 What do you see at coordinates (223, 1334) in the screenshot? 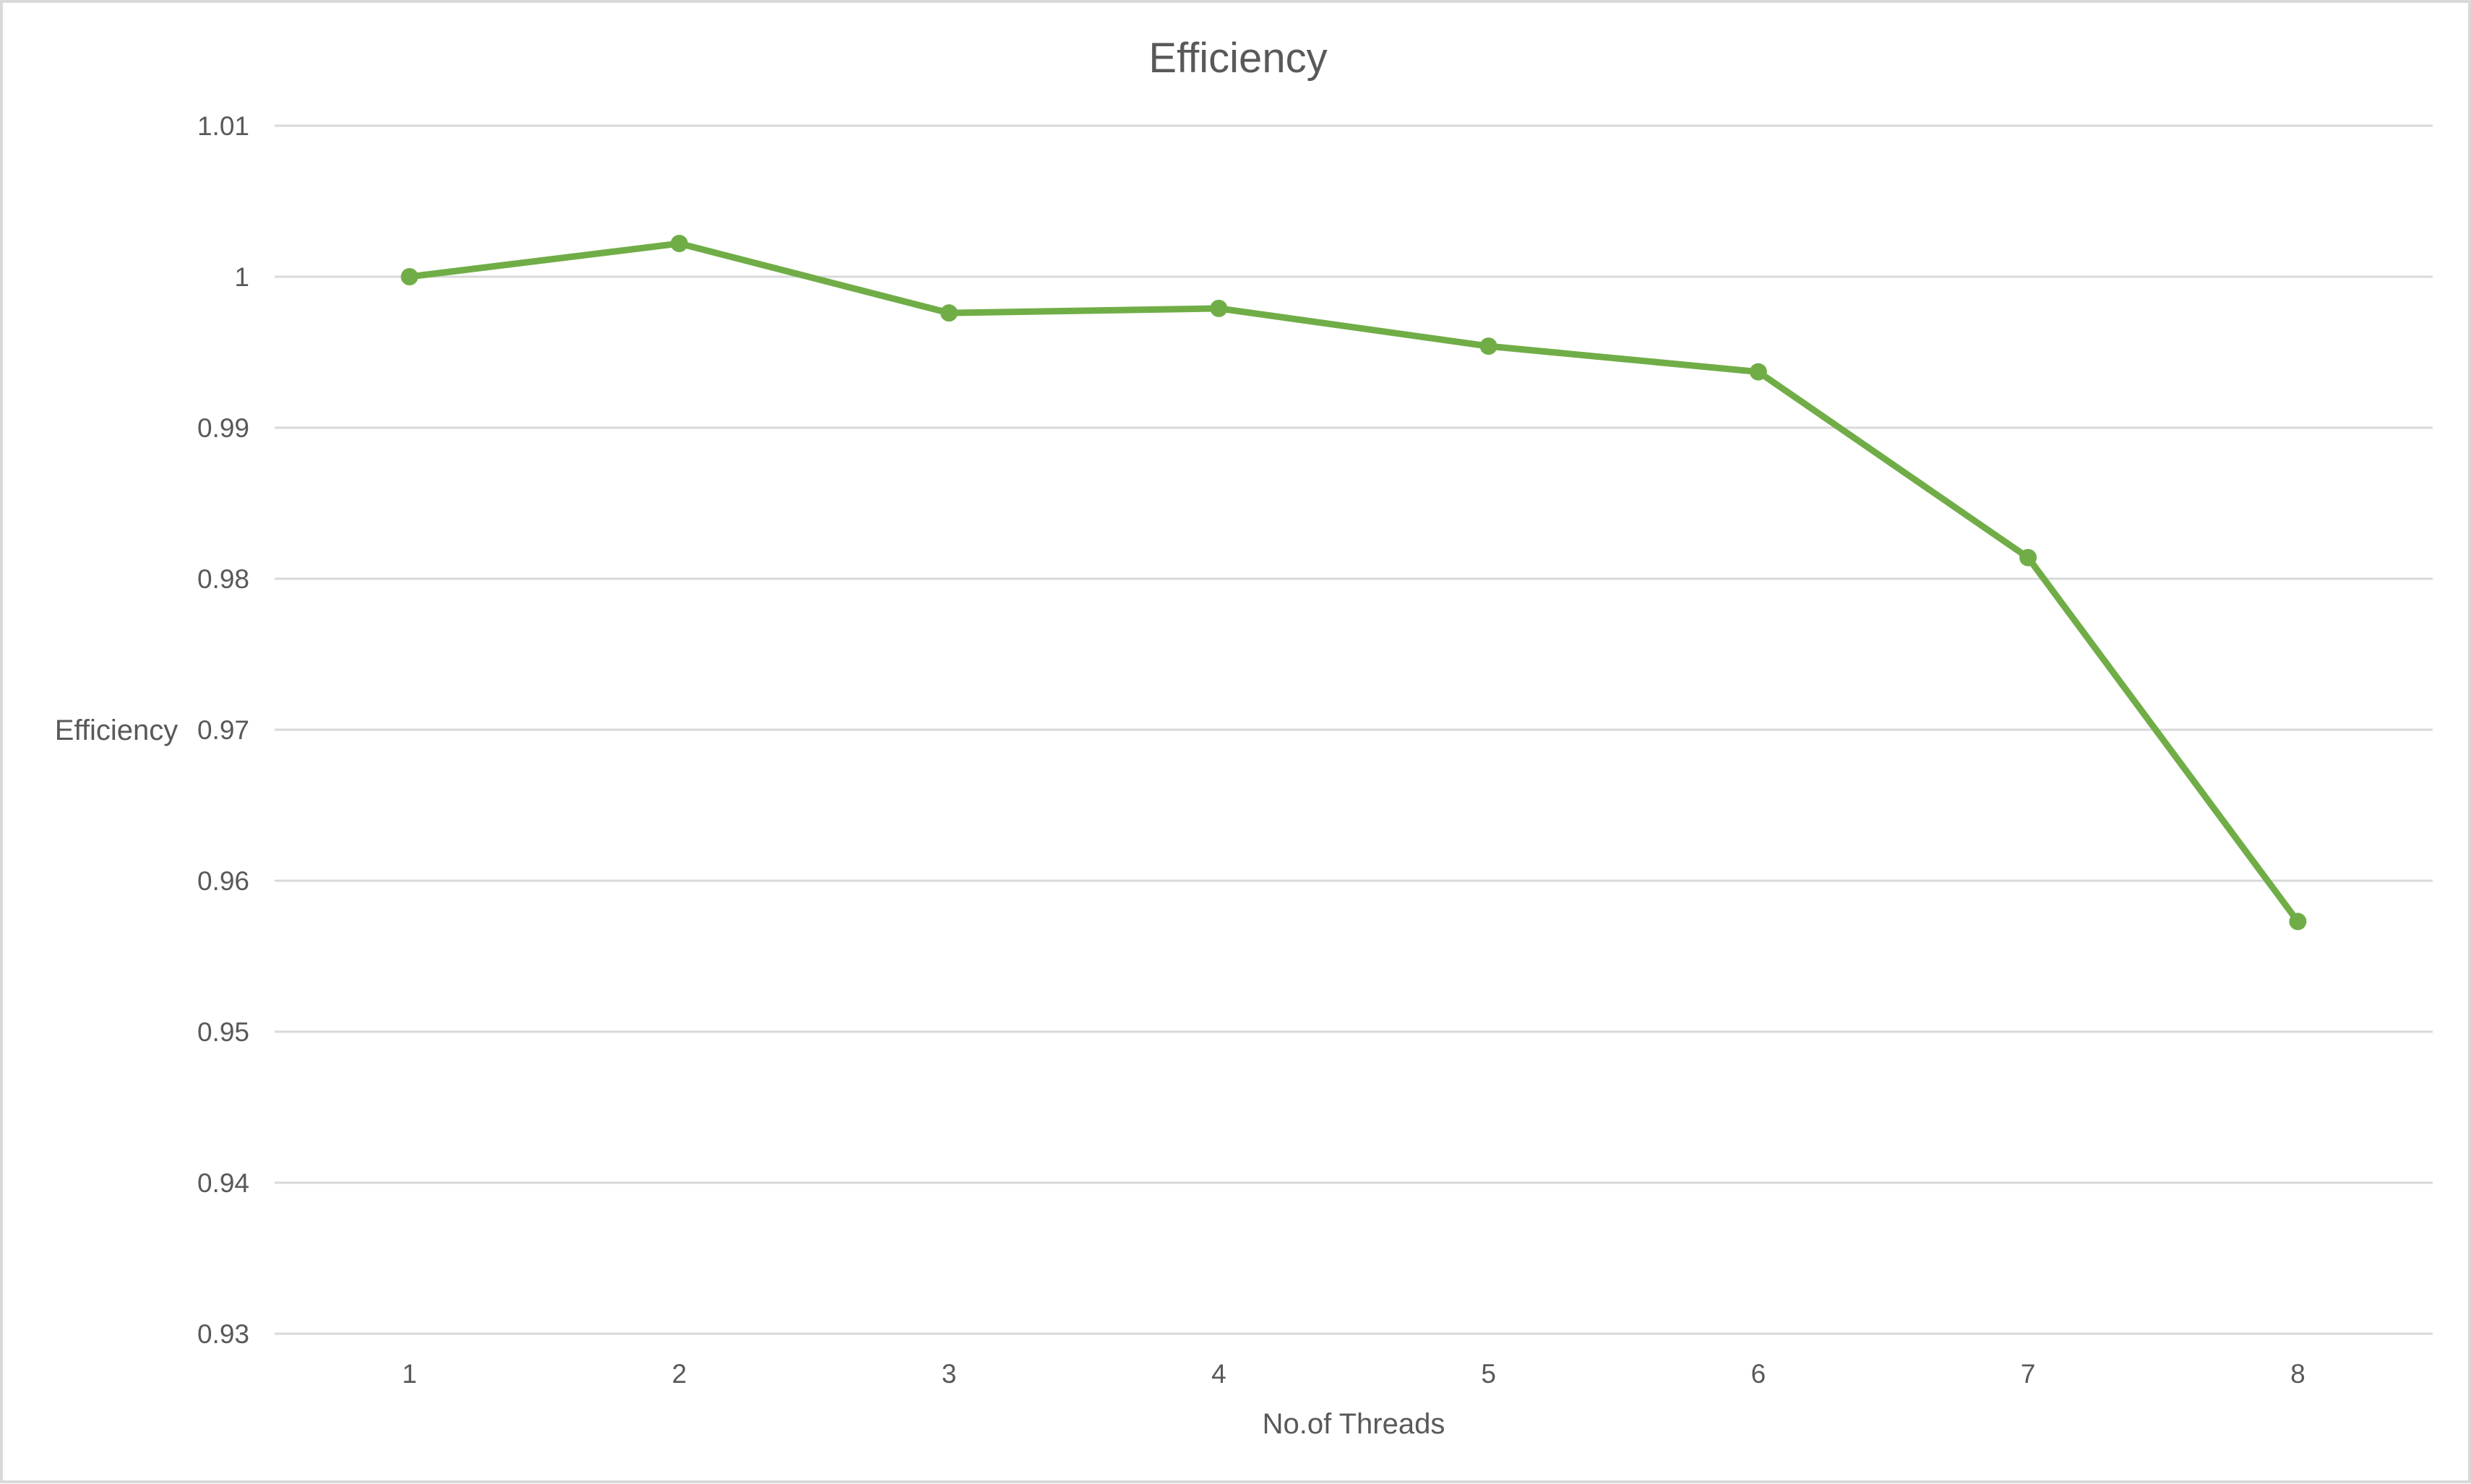
I see `y-tick-label: 0.93` at bounding box center [223, 1334].